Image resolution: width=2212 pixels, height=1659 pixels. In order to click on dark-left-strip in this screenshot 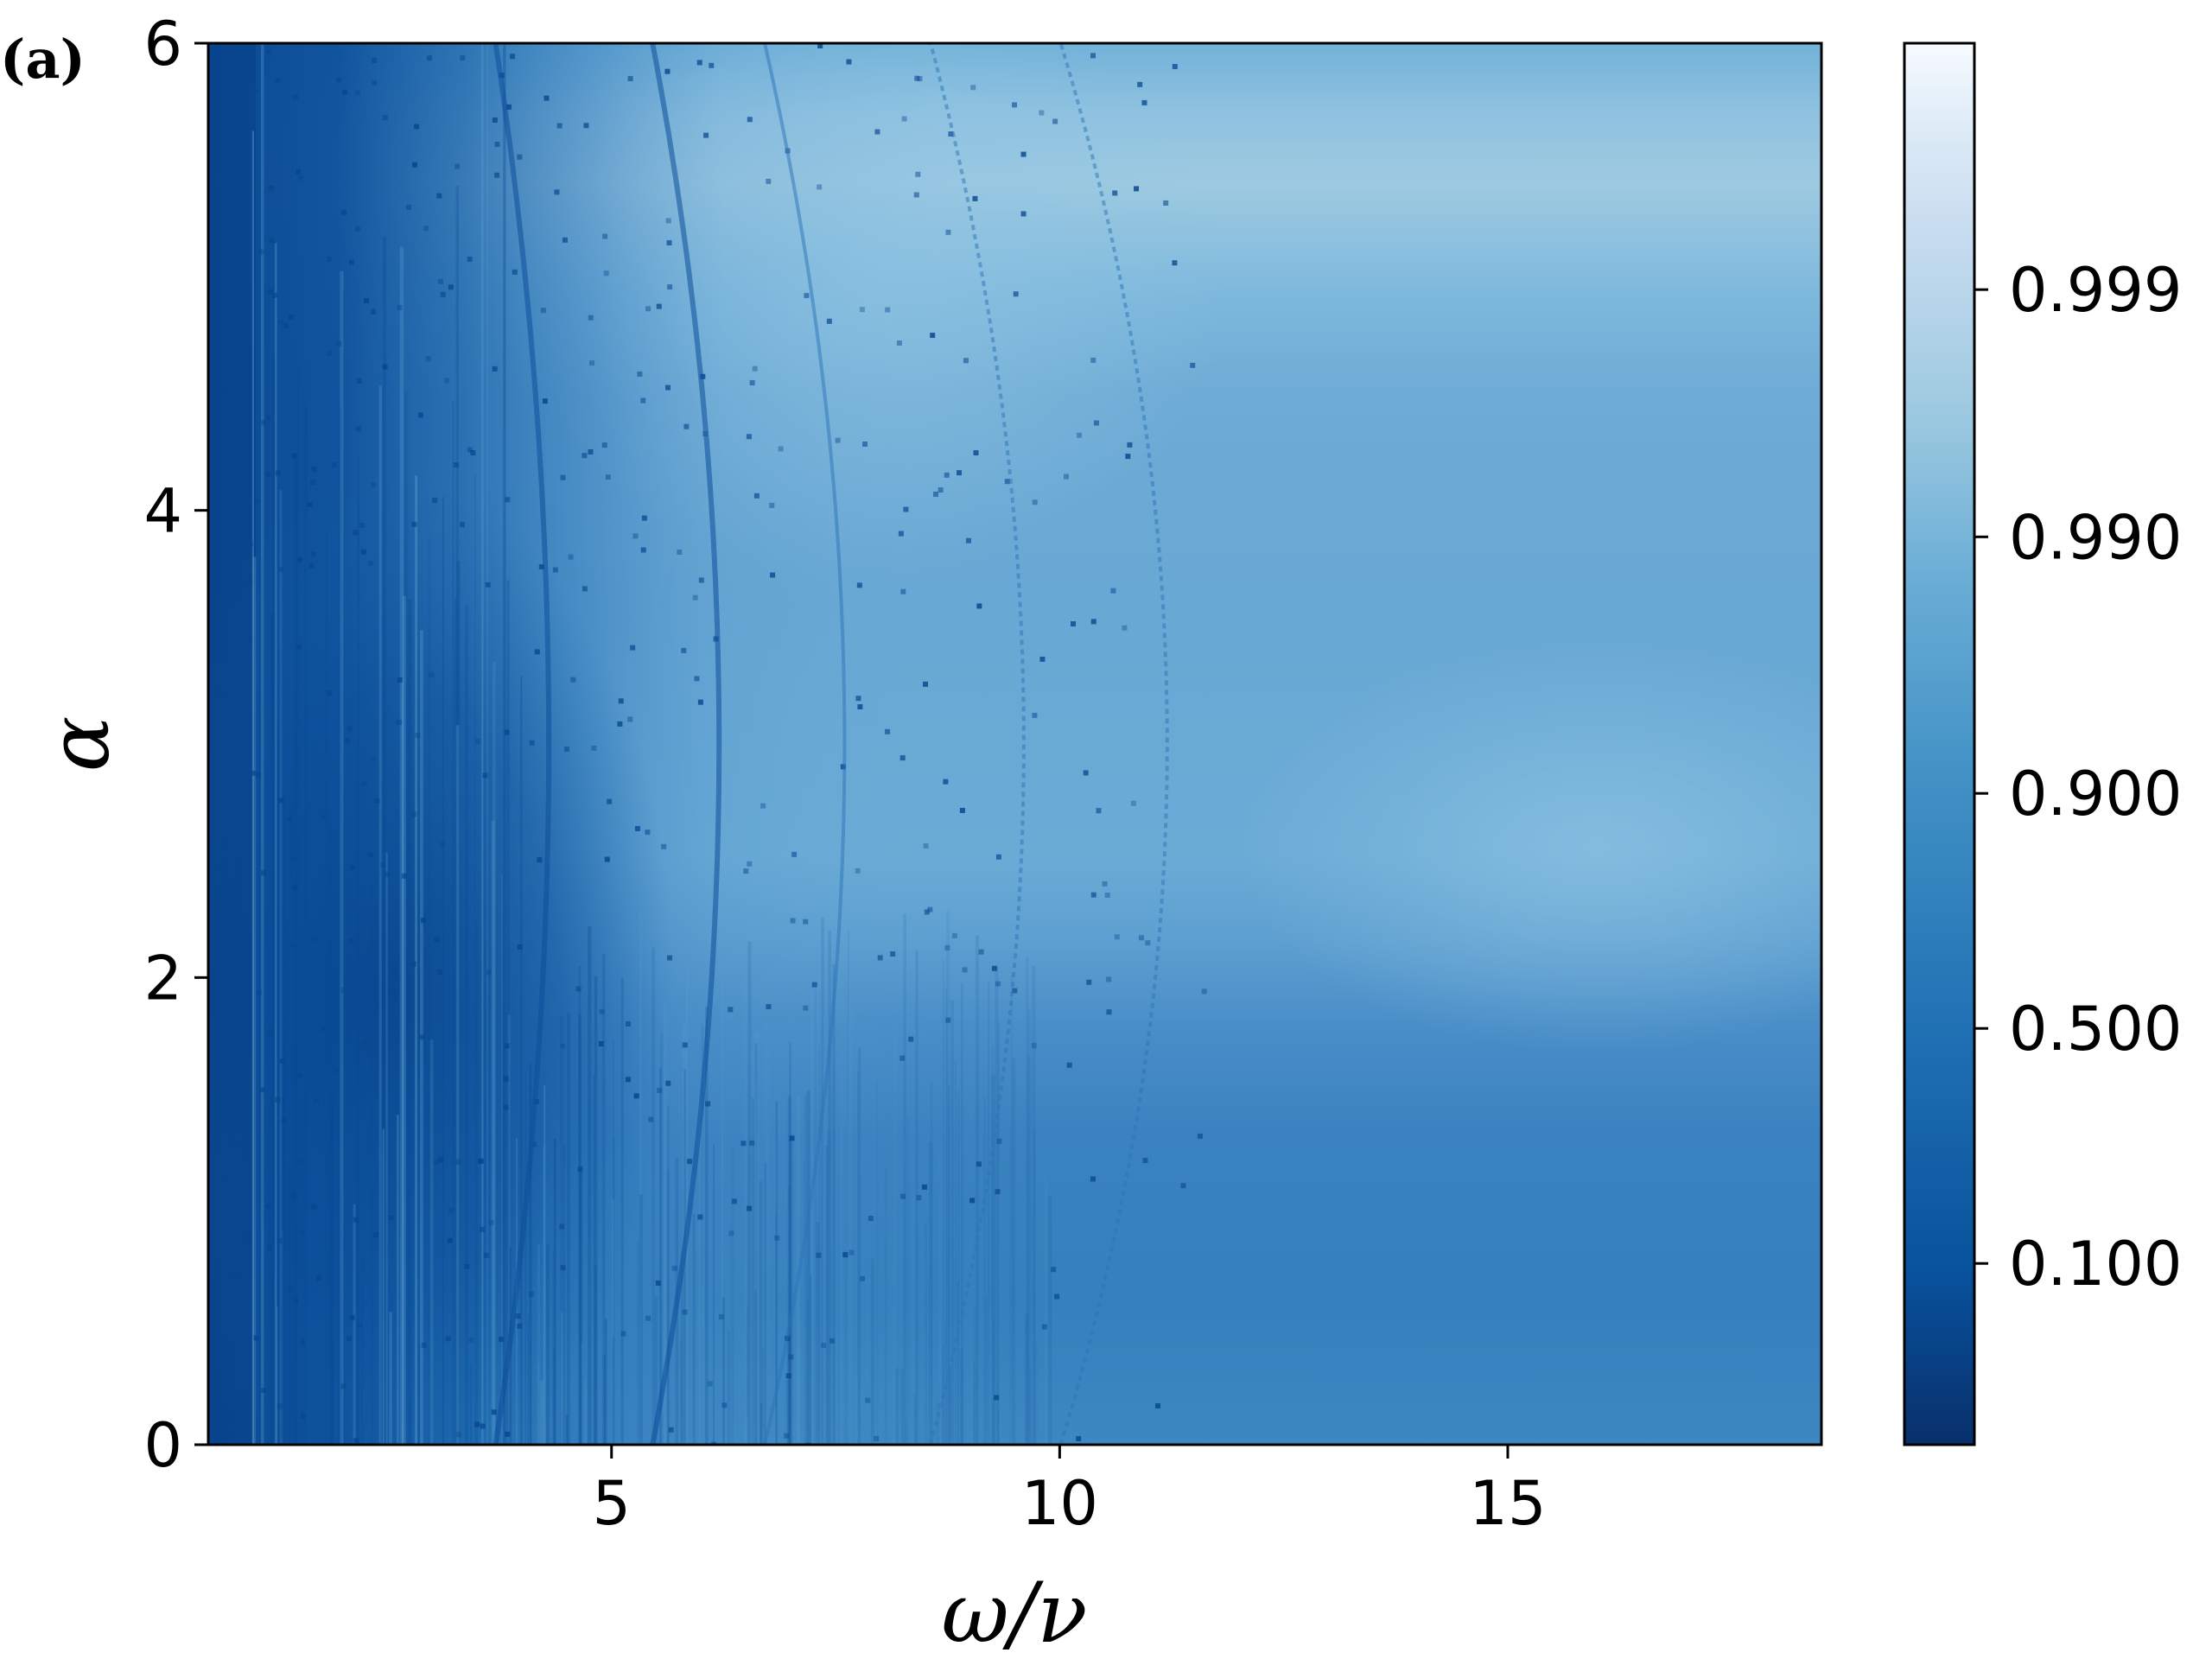, I will do `click(232, 744)`.